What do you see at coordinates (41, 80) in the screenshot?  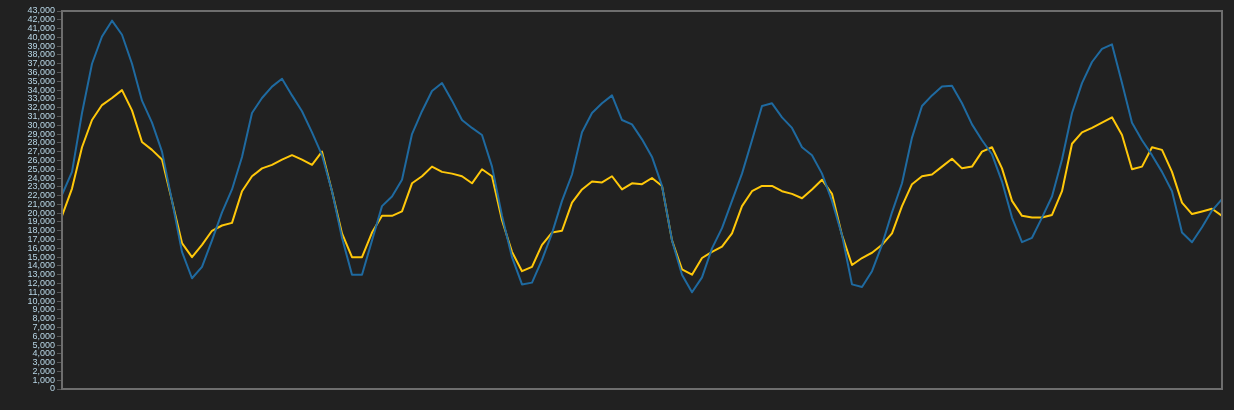 I see `y-tick-label: 35,000` at bounding box center [41, 80].